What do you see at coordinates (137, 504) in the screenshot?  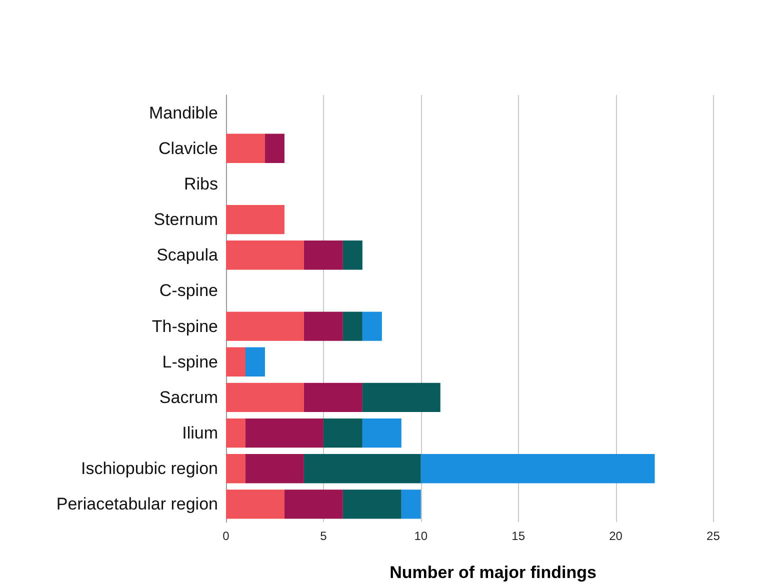 I see `y-tick-label: Periacetabular region` at bounding box center [137, 504].